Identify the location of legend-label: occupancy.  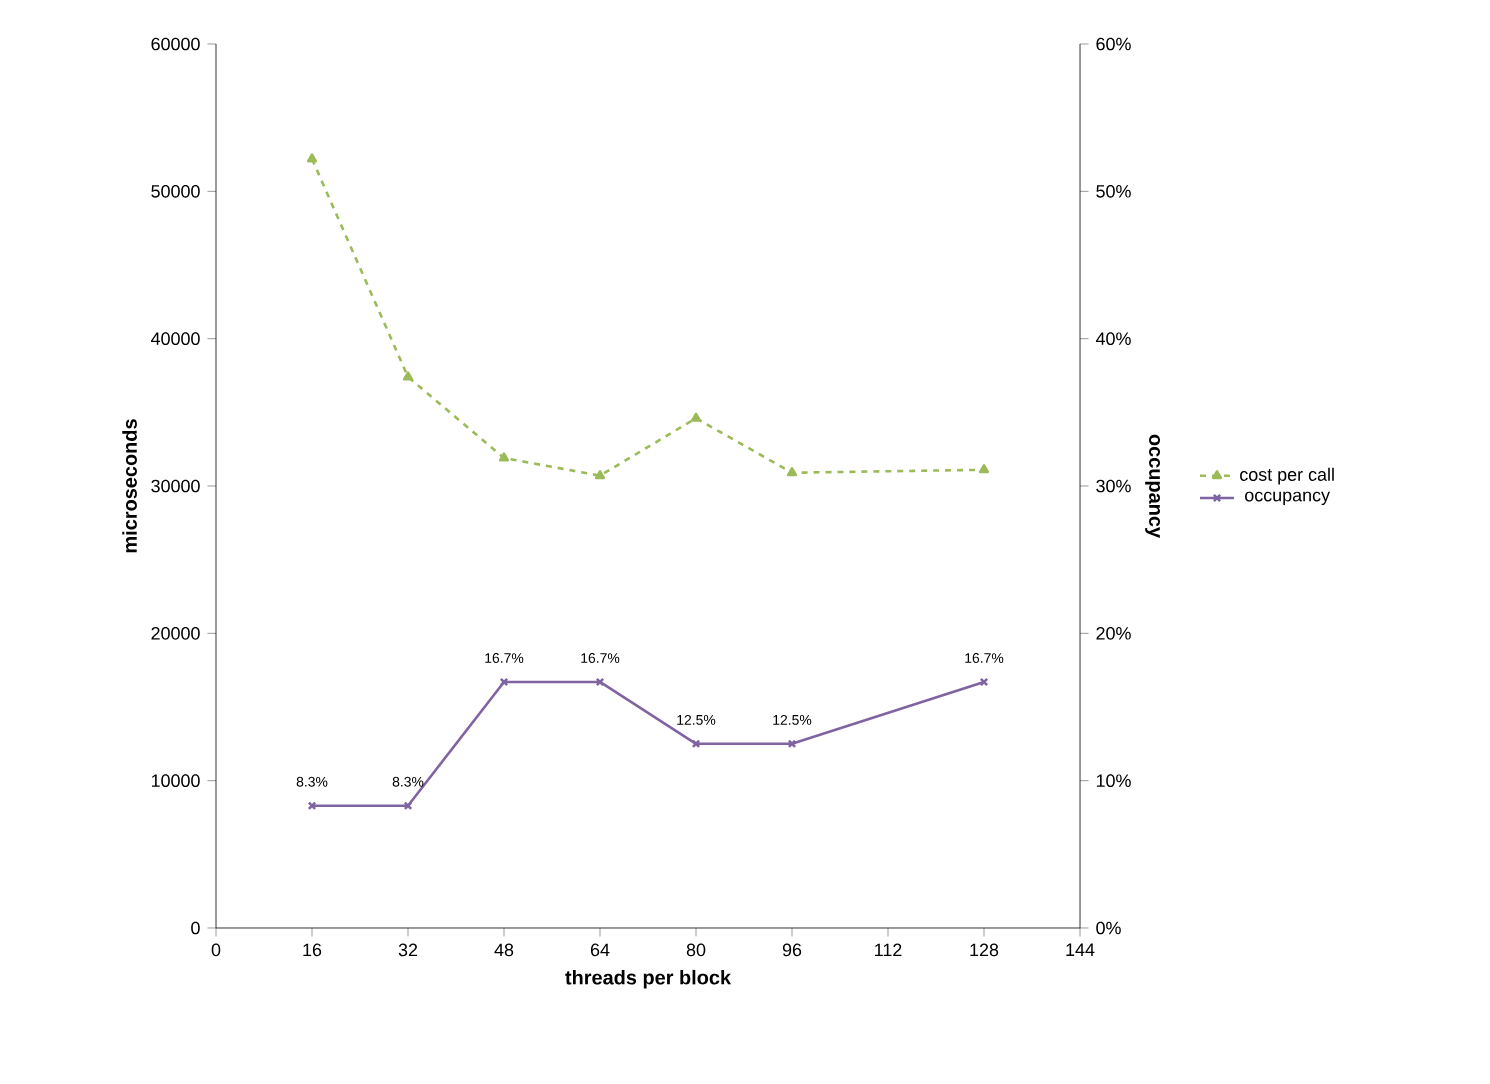
(1287, 498).